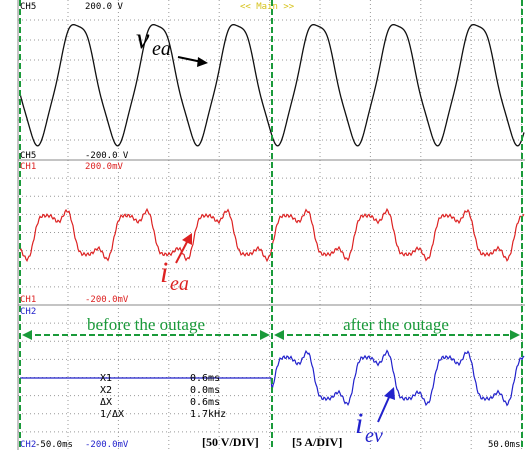 The image size is (525, 450). Describe the element at coordinates (163, 396) in the screenshot. I see `cursor-readout: X1 0.6ms X2 0.0ms ΔX 0.6ms 1/ΔX 1.7kHz` at that location.